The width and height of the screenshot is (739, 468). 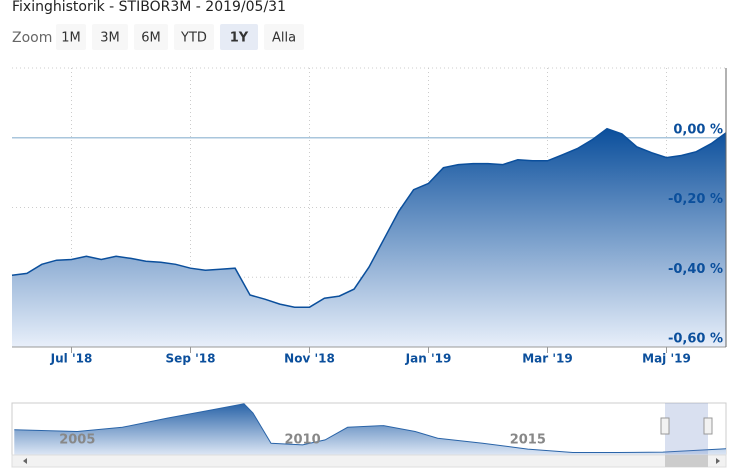 What do you see at coordinates (428, 359) in the screenshot?
I see `x-tick-label: Jan '19` at bounding box center [428, 359].